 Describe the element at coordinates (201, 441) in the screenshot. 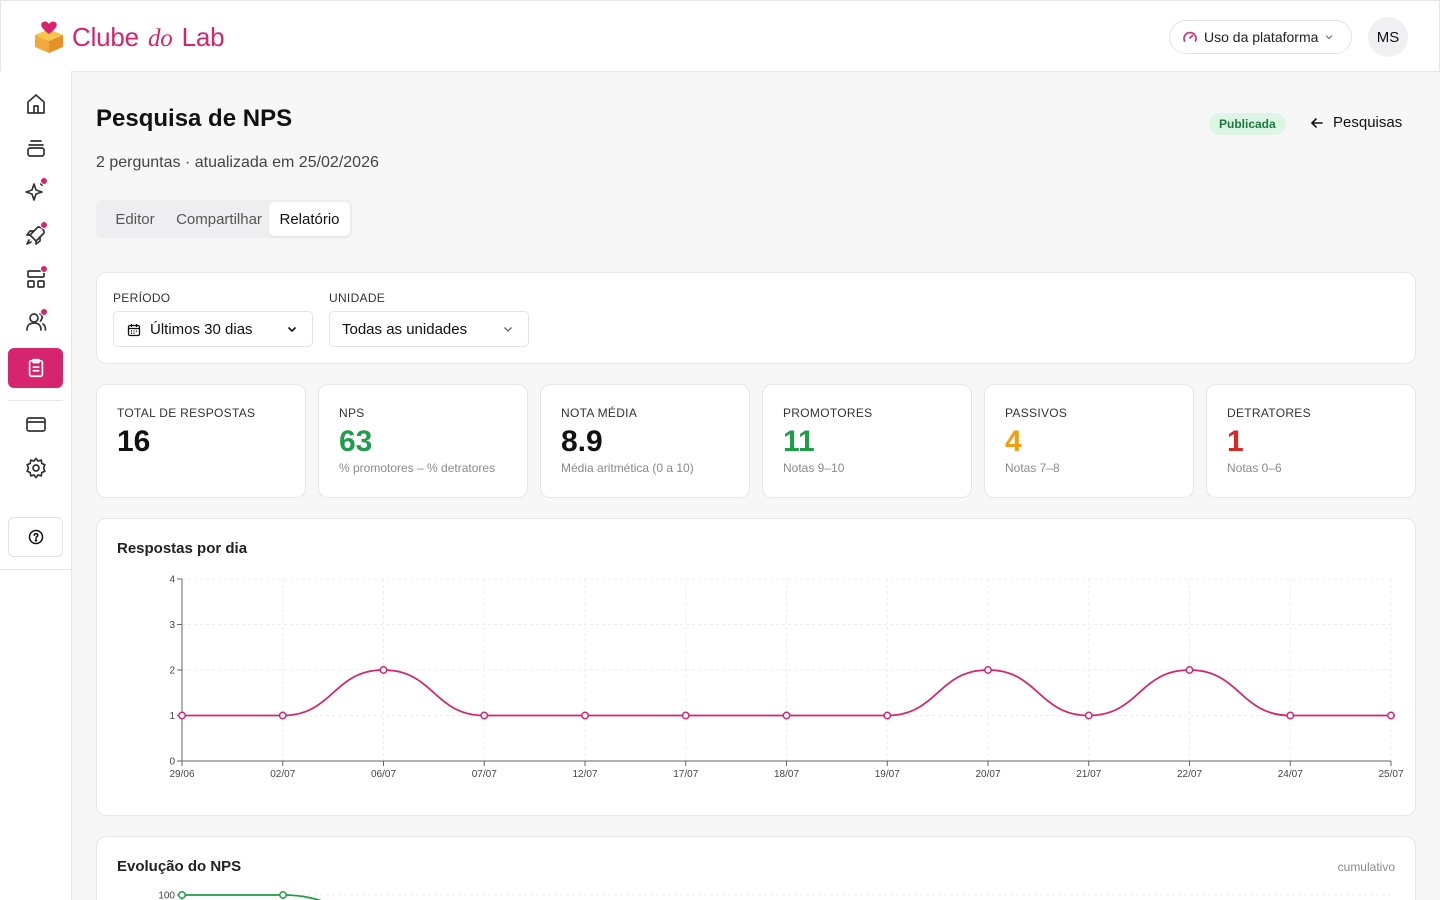

I see `stat-card-total: TOTAL DE RESPOSTAS 16` at that location.